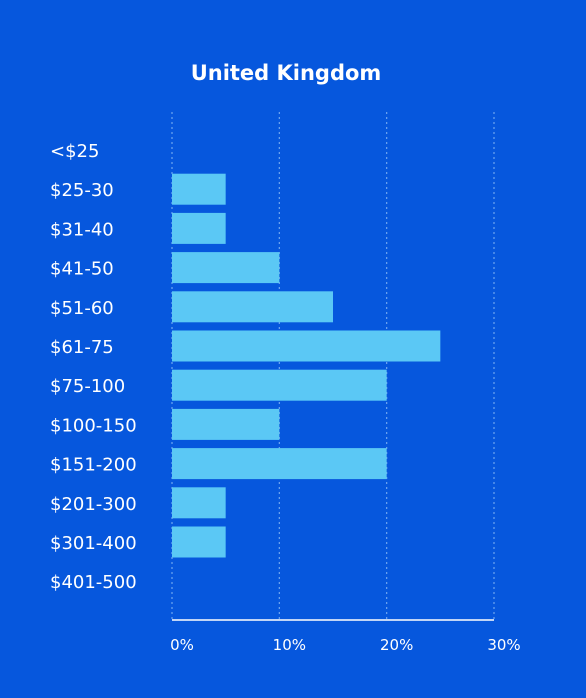  What do you see at coordinates (396, 645) in the screenshot?
I see `x-tick-label: 20%` at bounding box center [396, 645].